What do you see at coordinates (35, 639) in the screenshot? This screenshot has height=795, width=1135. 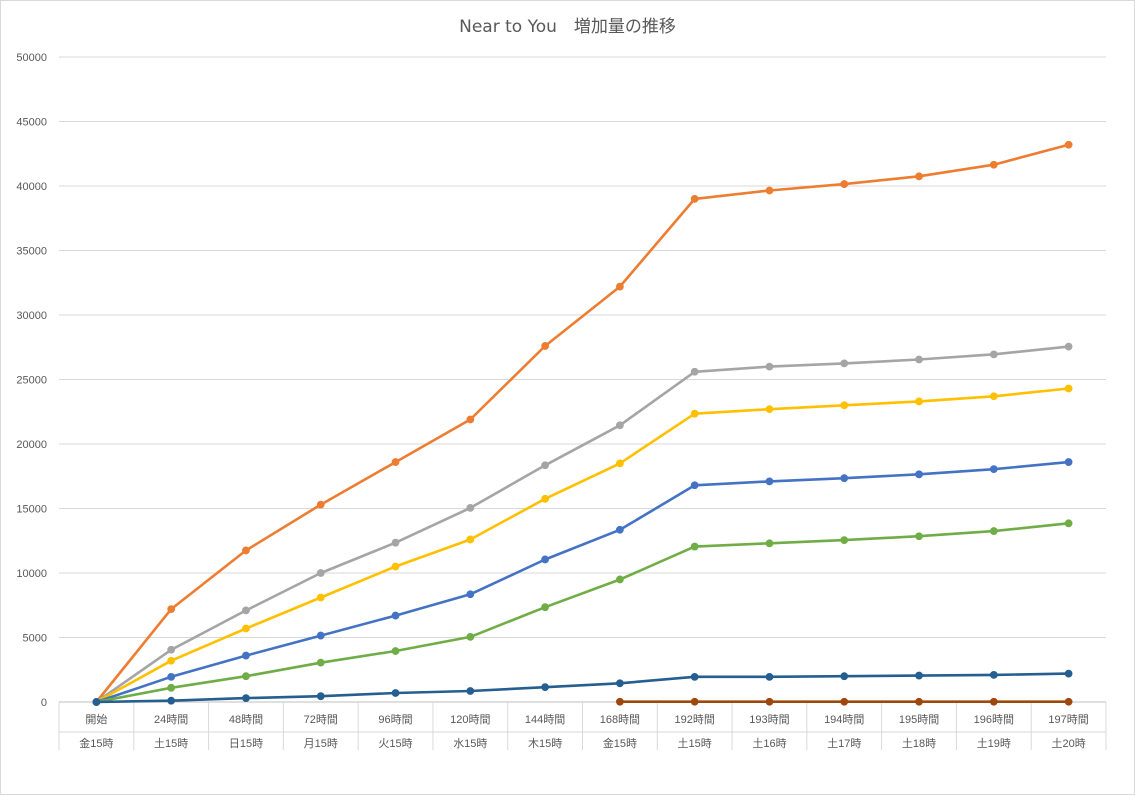 I see `y-tick-label: 5000` at bounding box center [35, 639].